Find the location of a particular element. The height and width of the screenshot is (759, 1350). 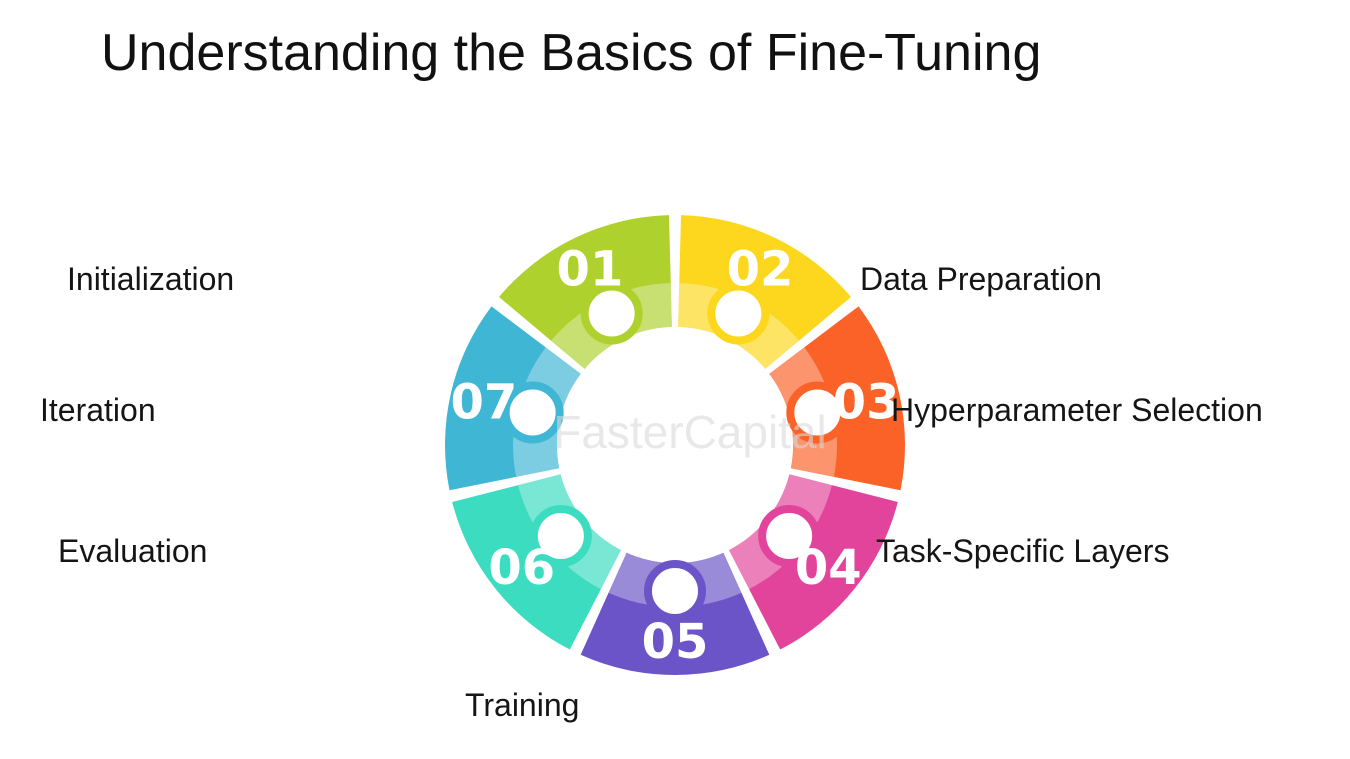

label-evaluation: Evaluation is located at coordinates (133, 551).